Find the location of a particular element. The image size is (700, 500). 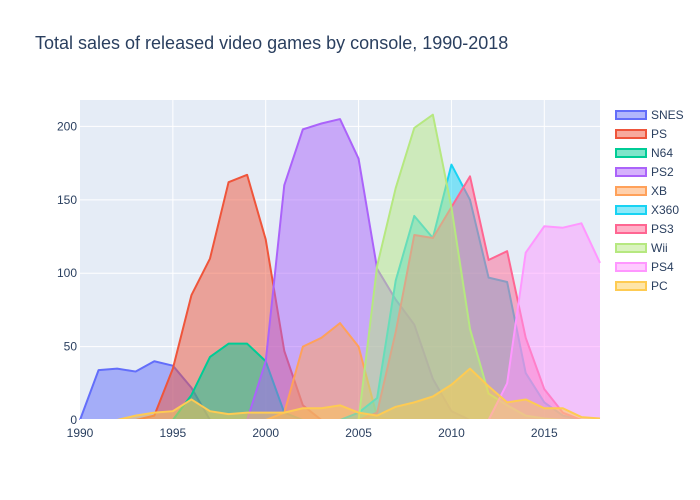

legend-label: PC is located at coordinates (659, 286).